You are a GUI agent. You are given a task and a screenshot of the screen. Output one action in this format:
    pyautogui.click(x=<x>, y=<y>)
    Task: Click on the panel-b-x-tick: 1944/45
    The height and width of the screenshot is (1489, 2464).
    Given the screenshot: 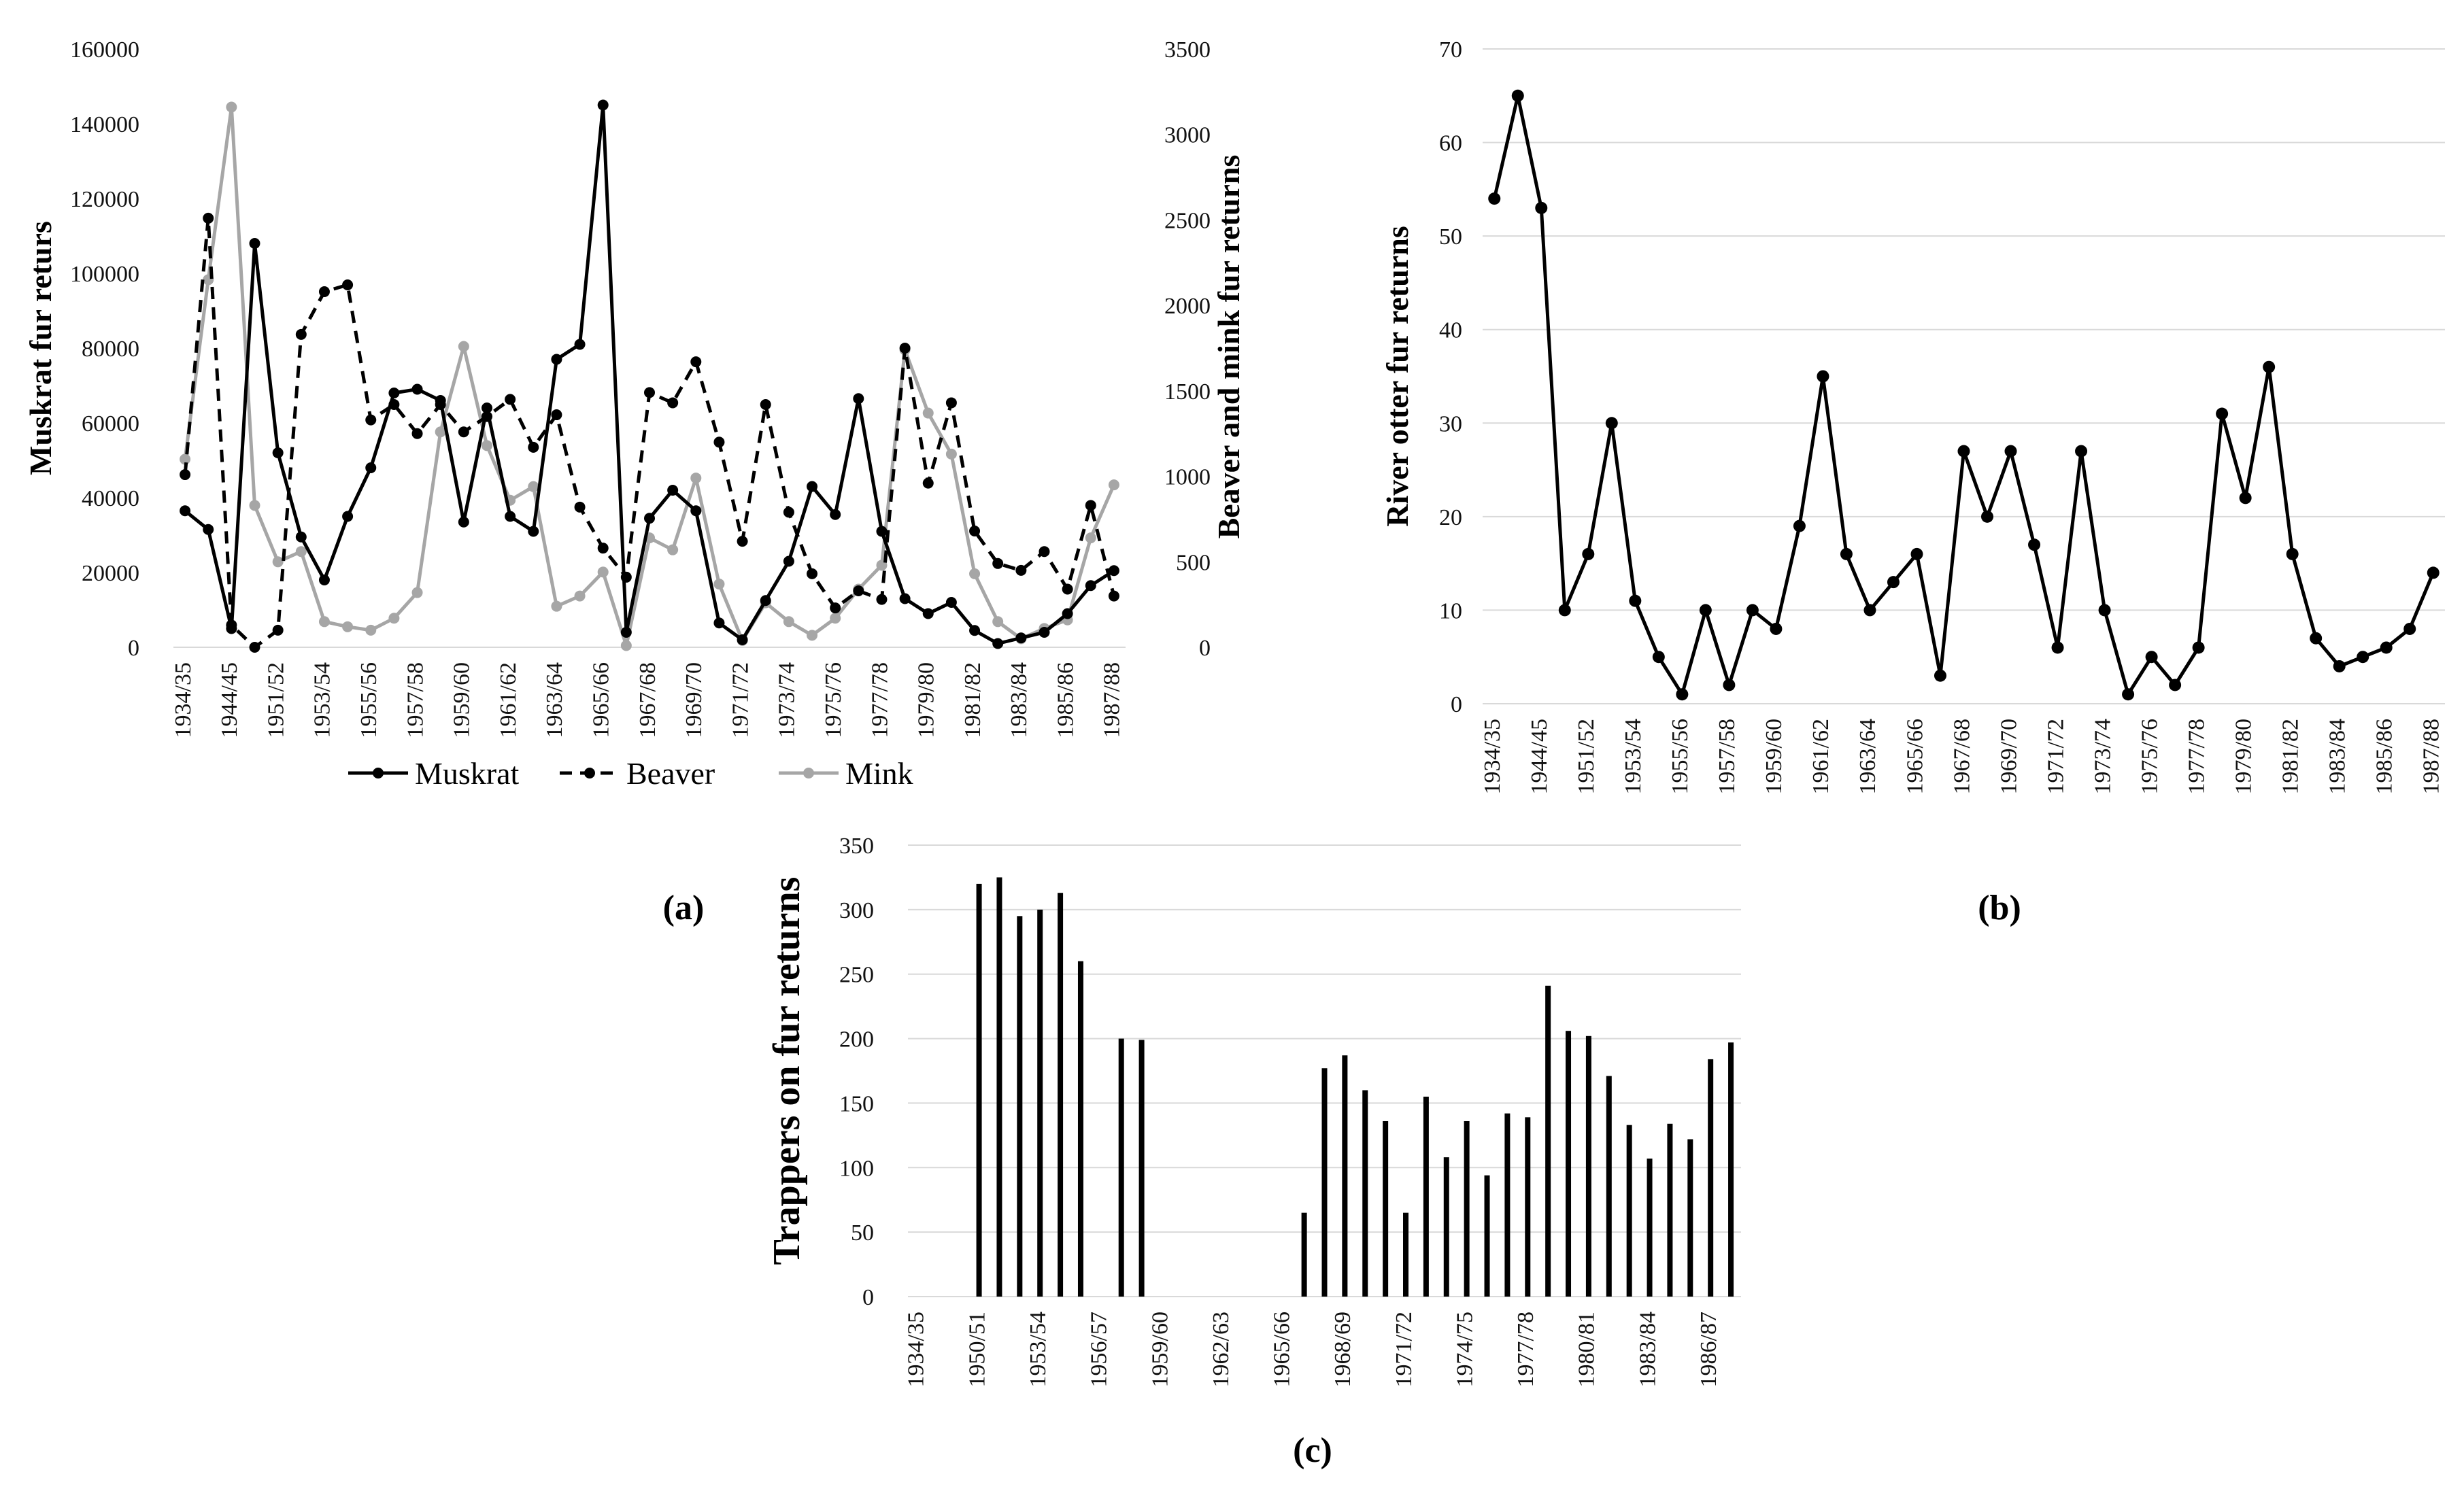 What is the action you would take?
    pyautogui.click(x=1539, y=756)
    